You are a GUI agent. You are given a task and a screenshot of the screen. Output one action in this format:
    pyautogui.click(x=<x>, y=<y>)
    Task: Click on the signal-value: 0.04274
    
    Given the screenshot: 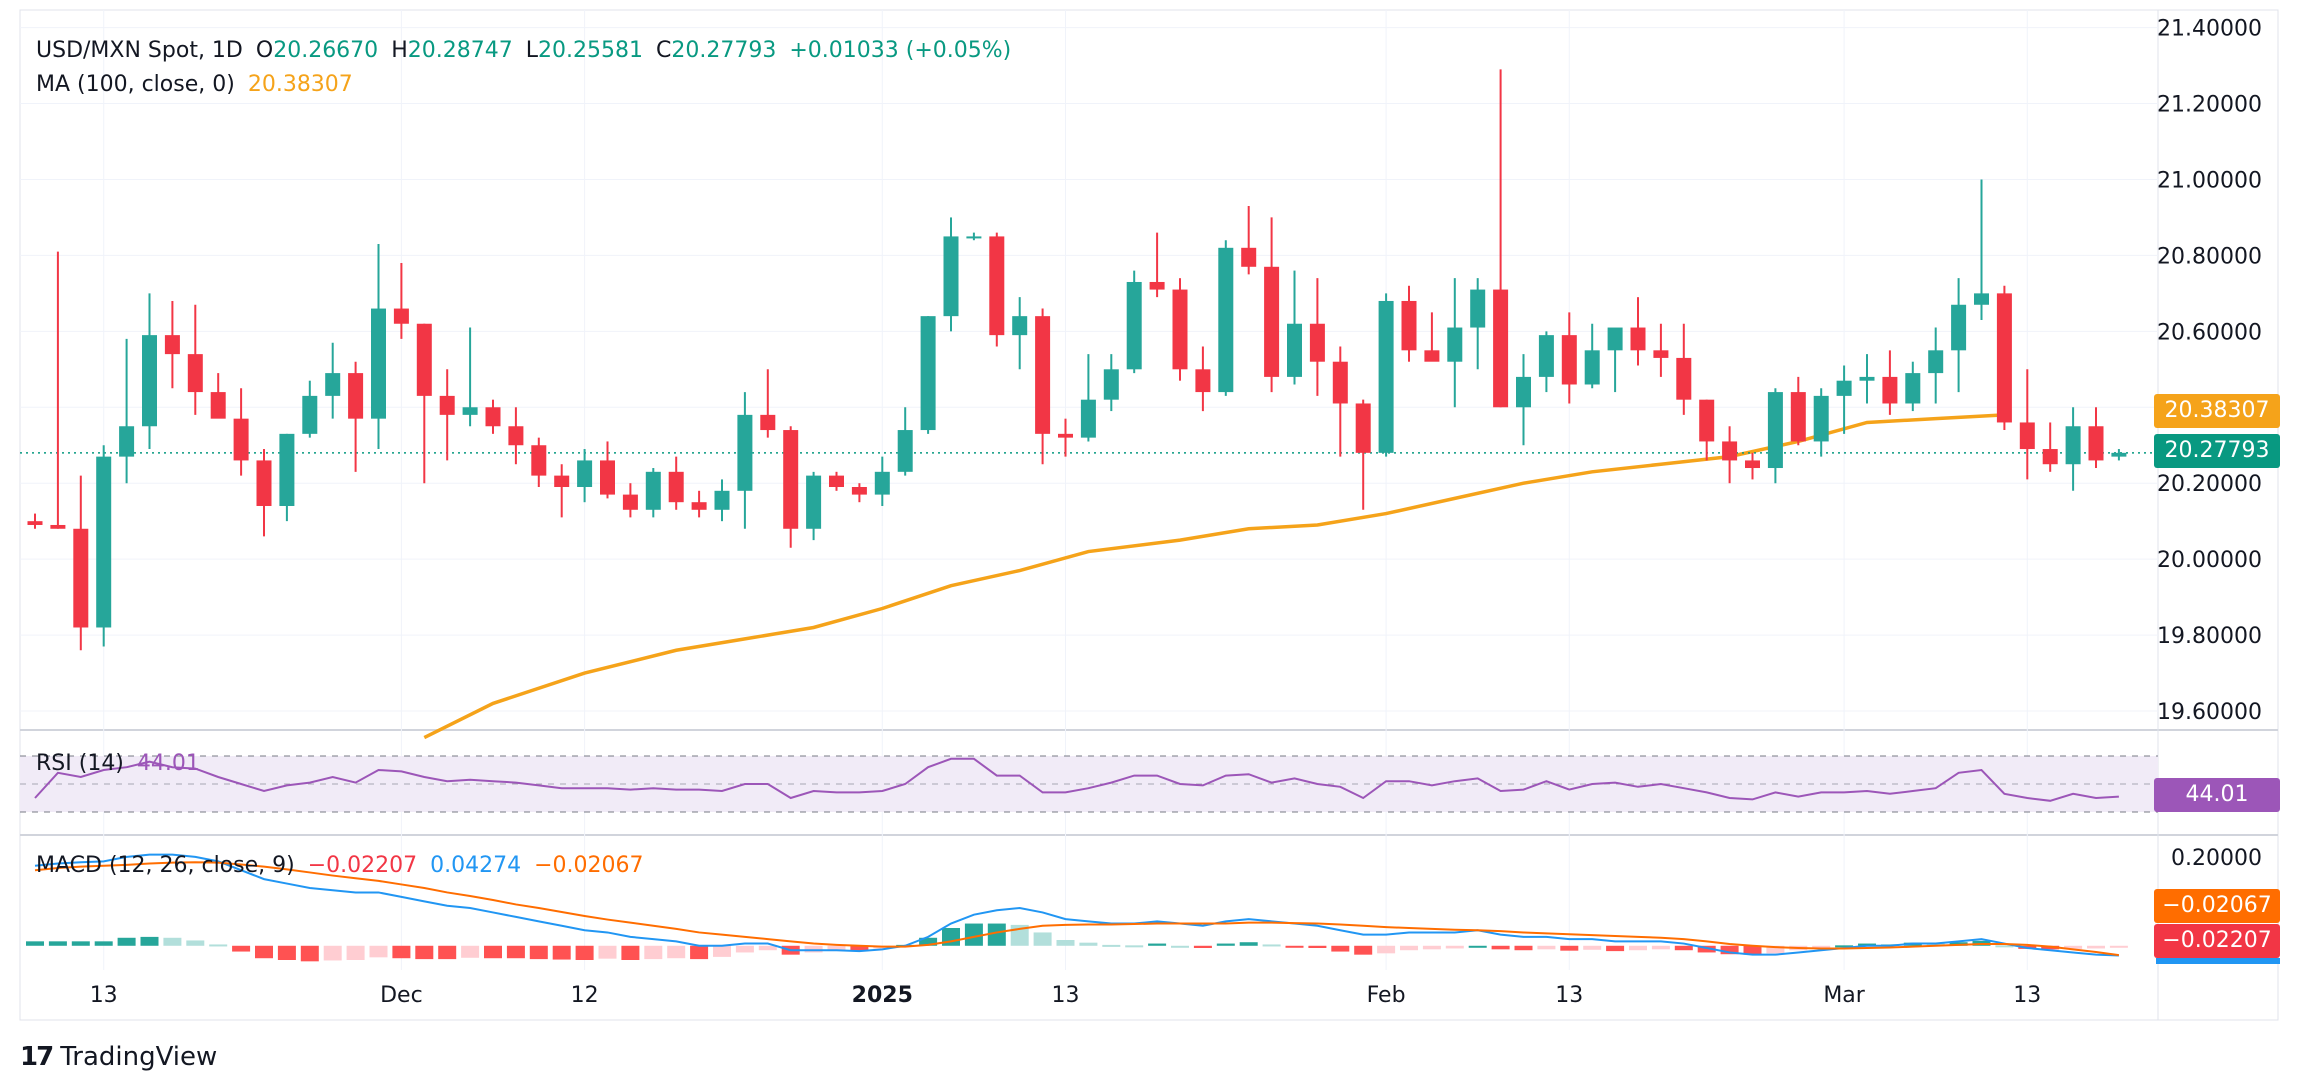 What is the action you would take?
    pyautogui.click(x=476, y=865)
    